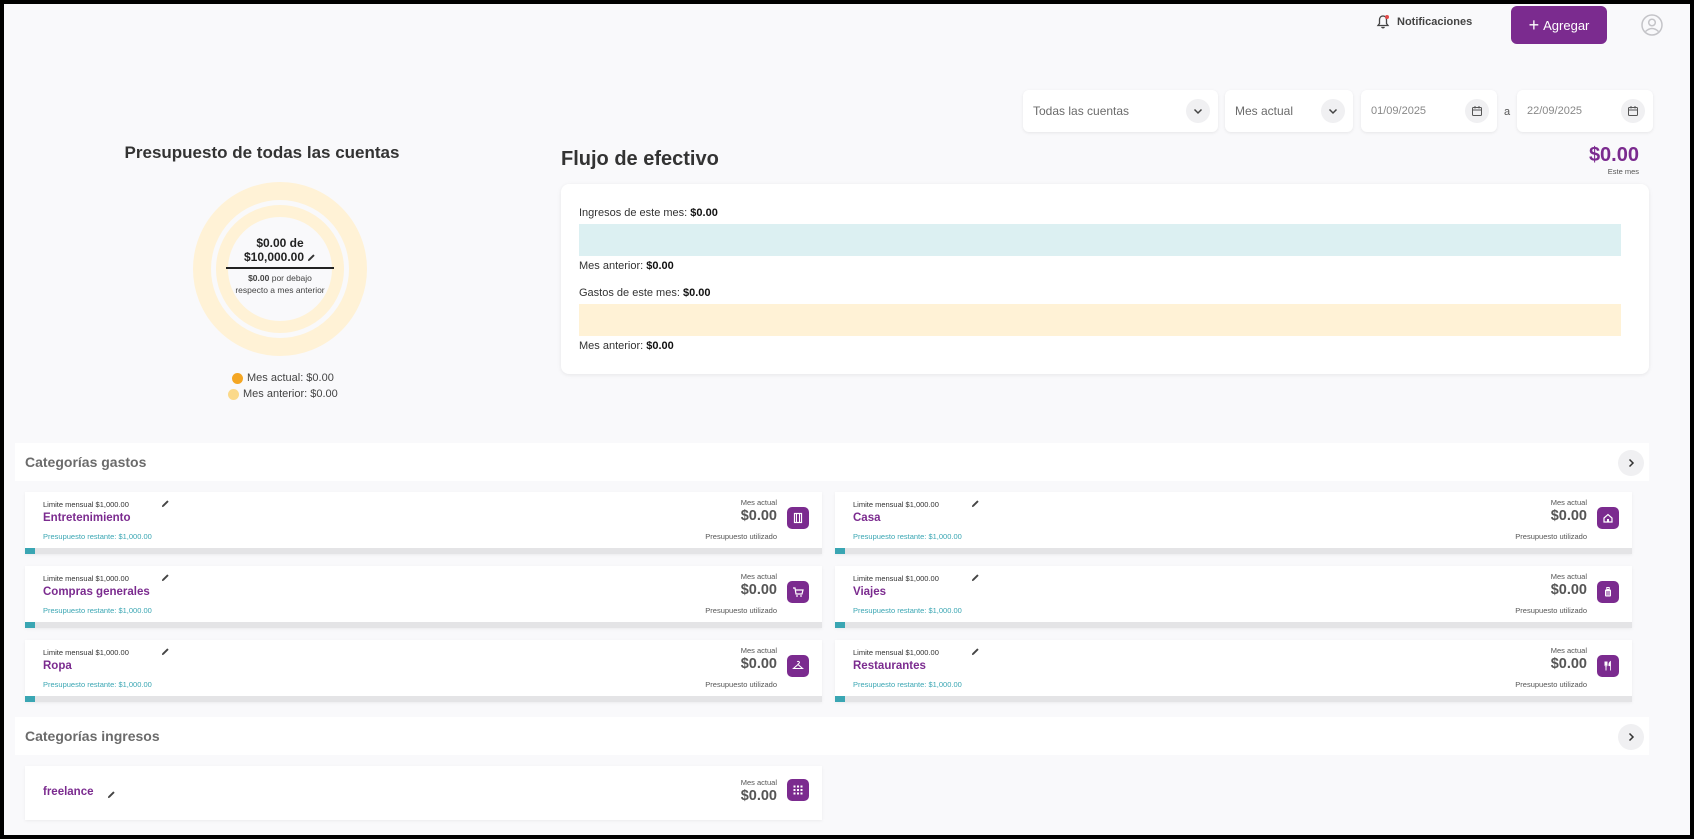 This screenshot has height=839, width=1694. I want to click on category-name: Compras generales, so click(96, 592).